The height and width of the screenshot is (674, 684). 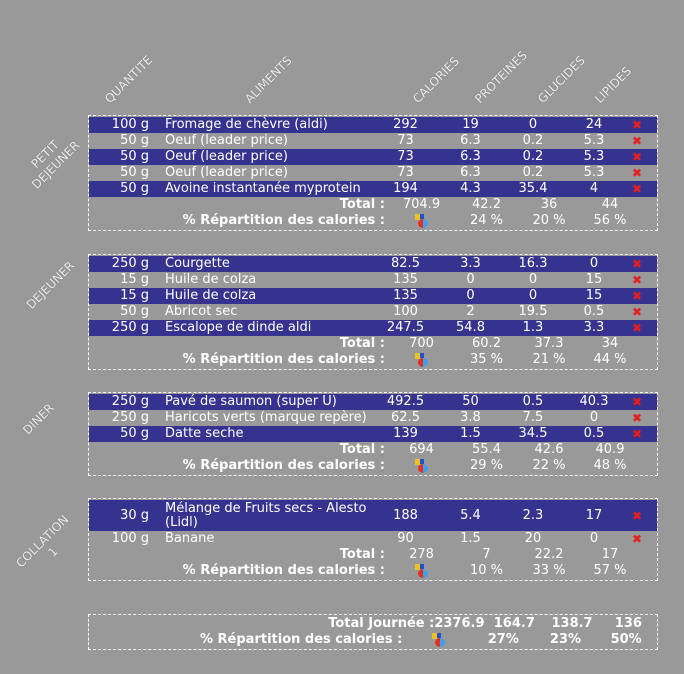 What do you see at coordinates (405, 295) in the screenshot?
I see `calories: 135` at bounding box center [405, 295].